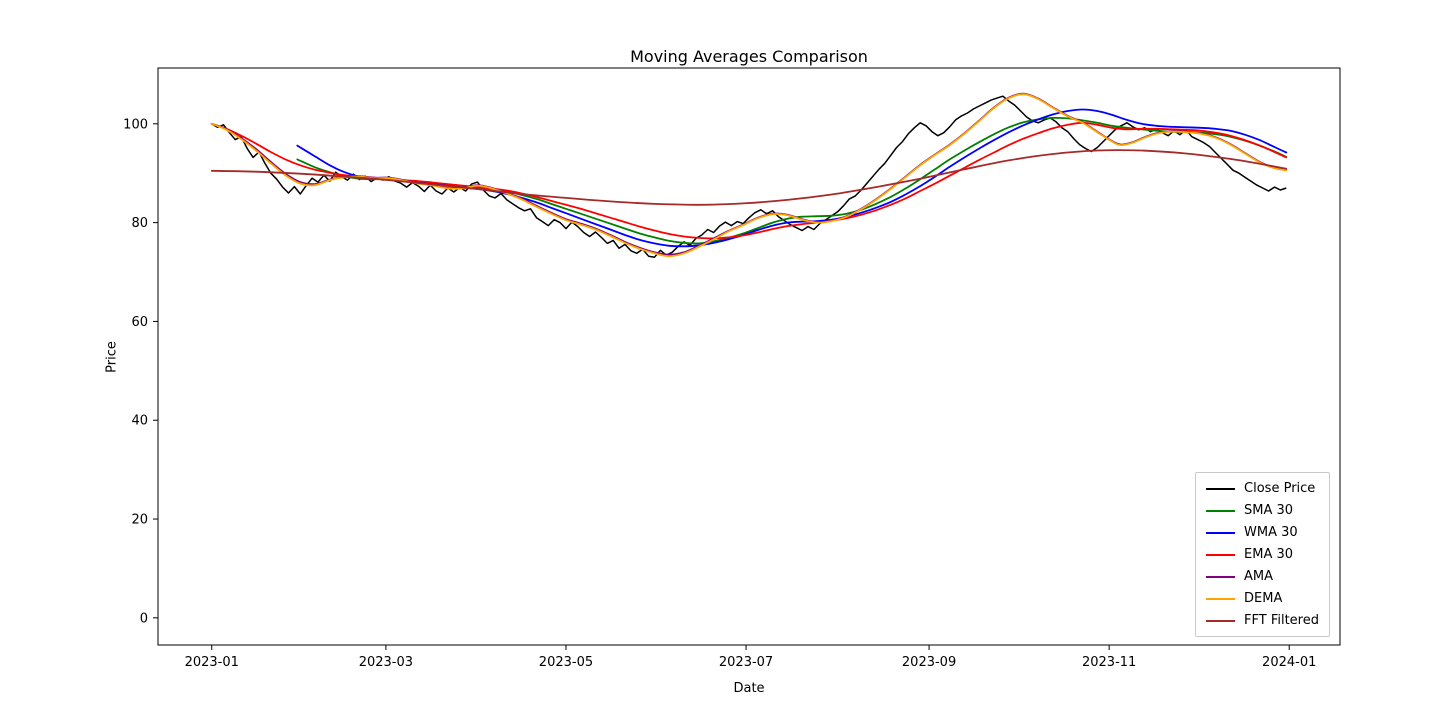 This screenshot has width=1440, height=705. I want to click on legend-item-dema: DEMA, so click(1262, 598).